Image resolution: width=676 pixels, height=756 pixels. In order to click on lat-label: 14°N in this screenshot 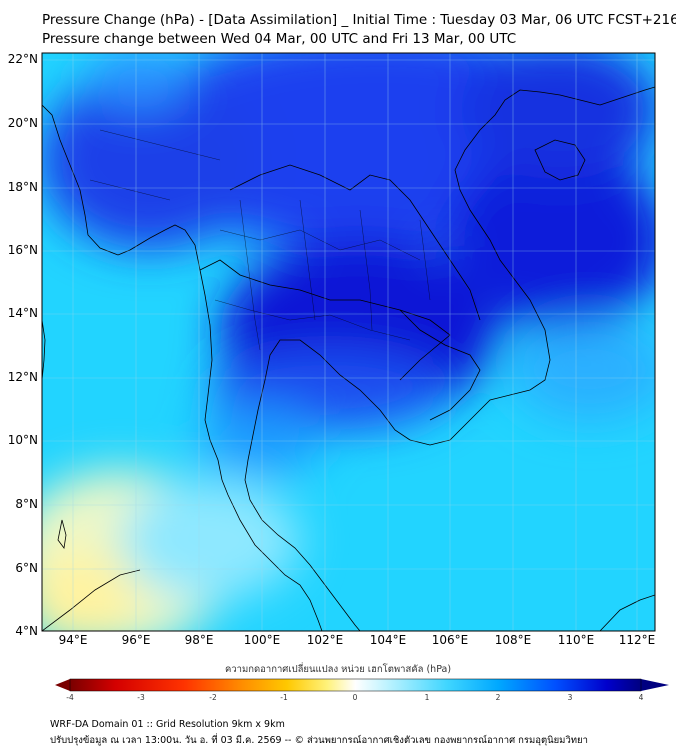, I will do `click(22, 313)`.